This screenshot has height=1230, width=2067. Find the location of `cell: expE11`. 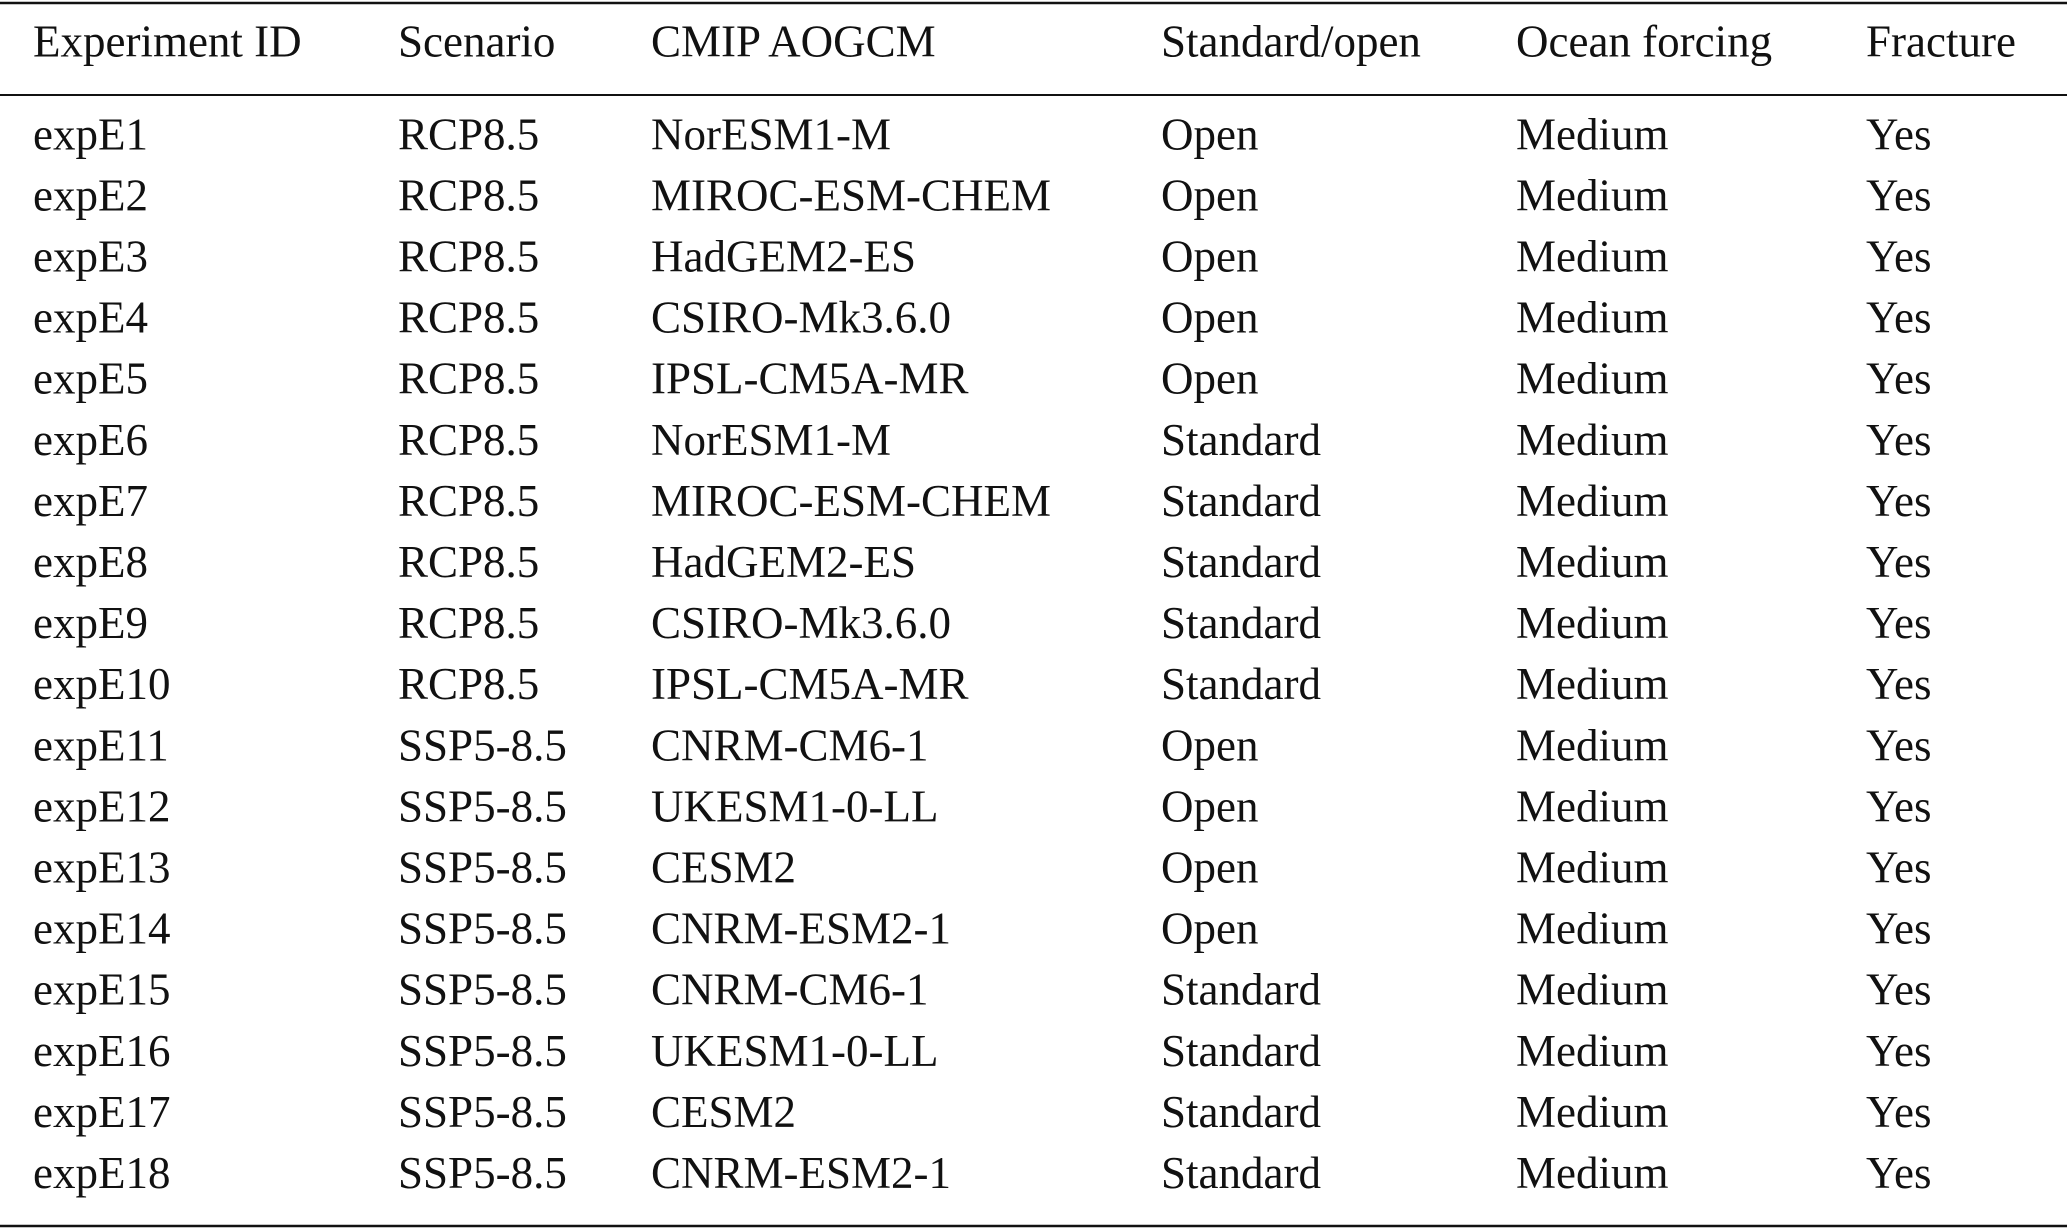

cell: expE11 is located at coordinates (101, 745).